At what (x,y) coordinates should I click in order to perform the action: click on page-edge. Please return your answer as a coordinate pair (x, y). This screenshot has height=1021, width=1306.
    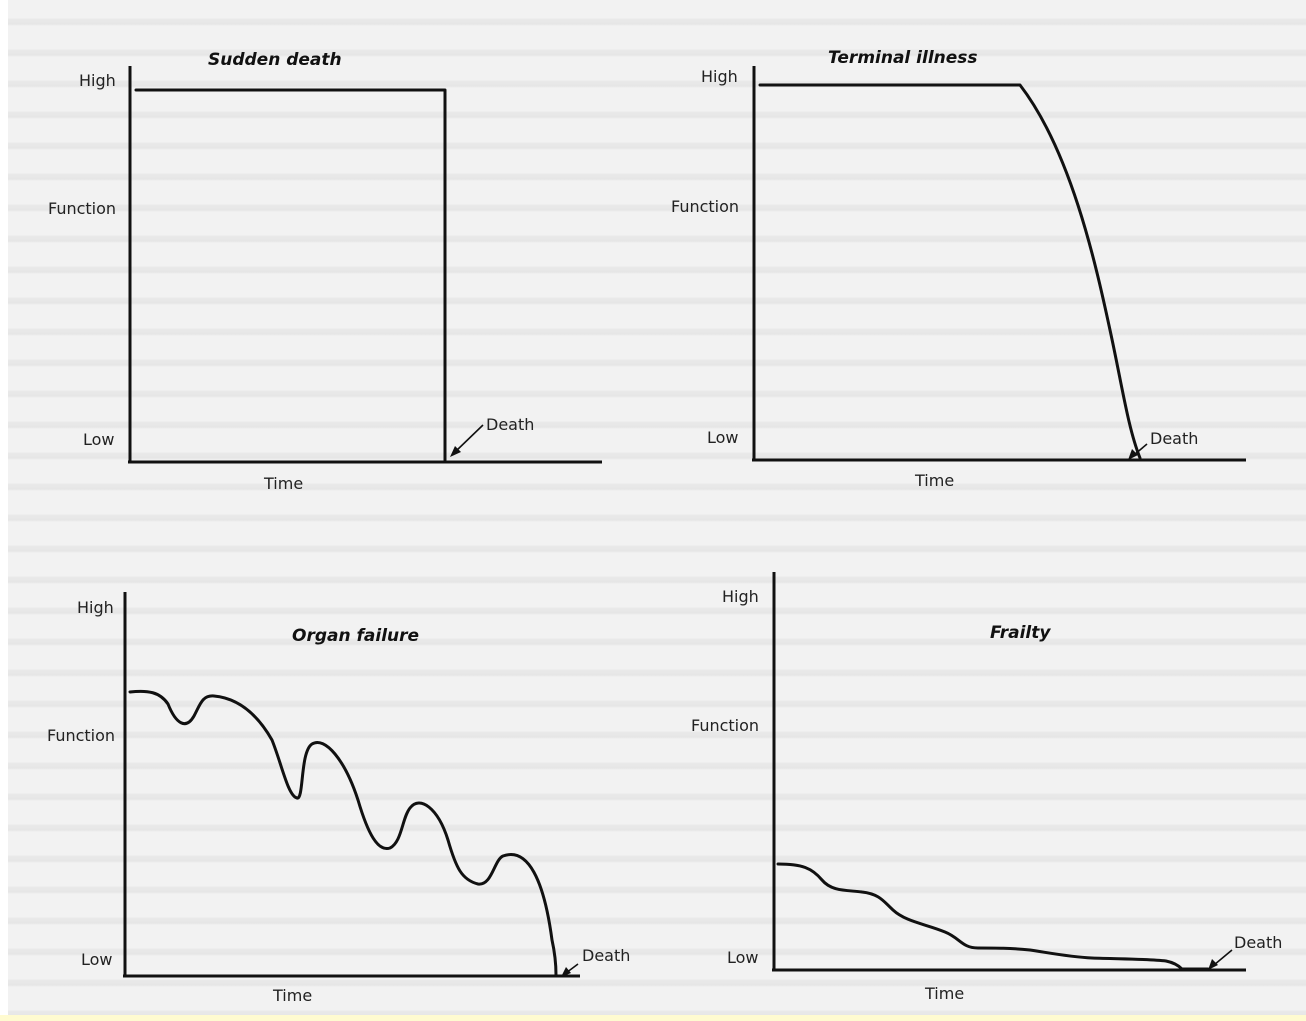
    Looking at the image, I should click on (4, 510).